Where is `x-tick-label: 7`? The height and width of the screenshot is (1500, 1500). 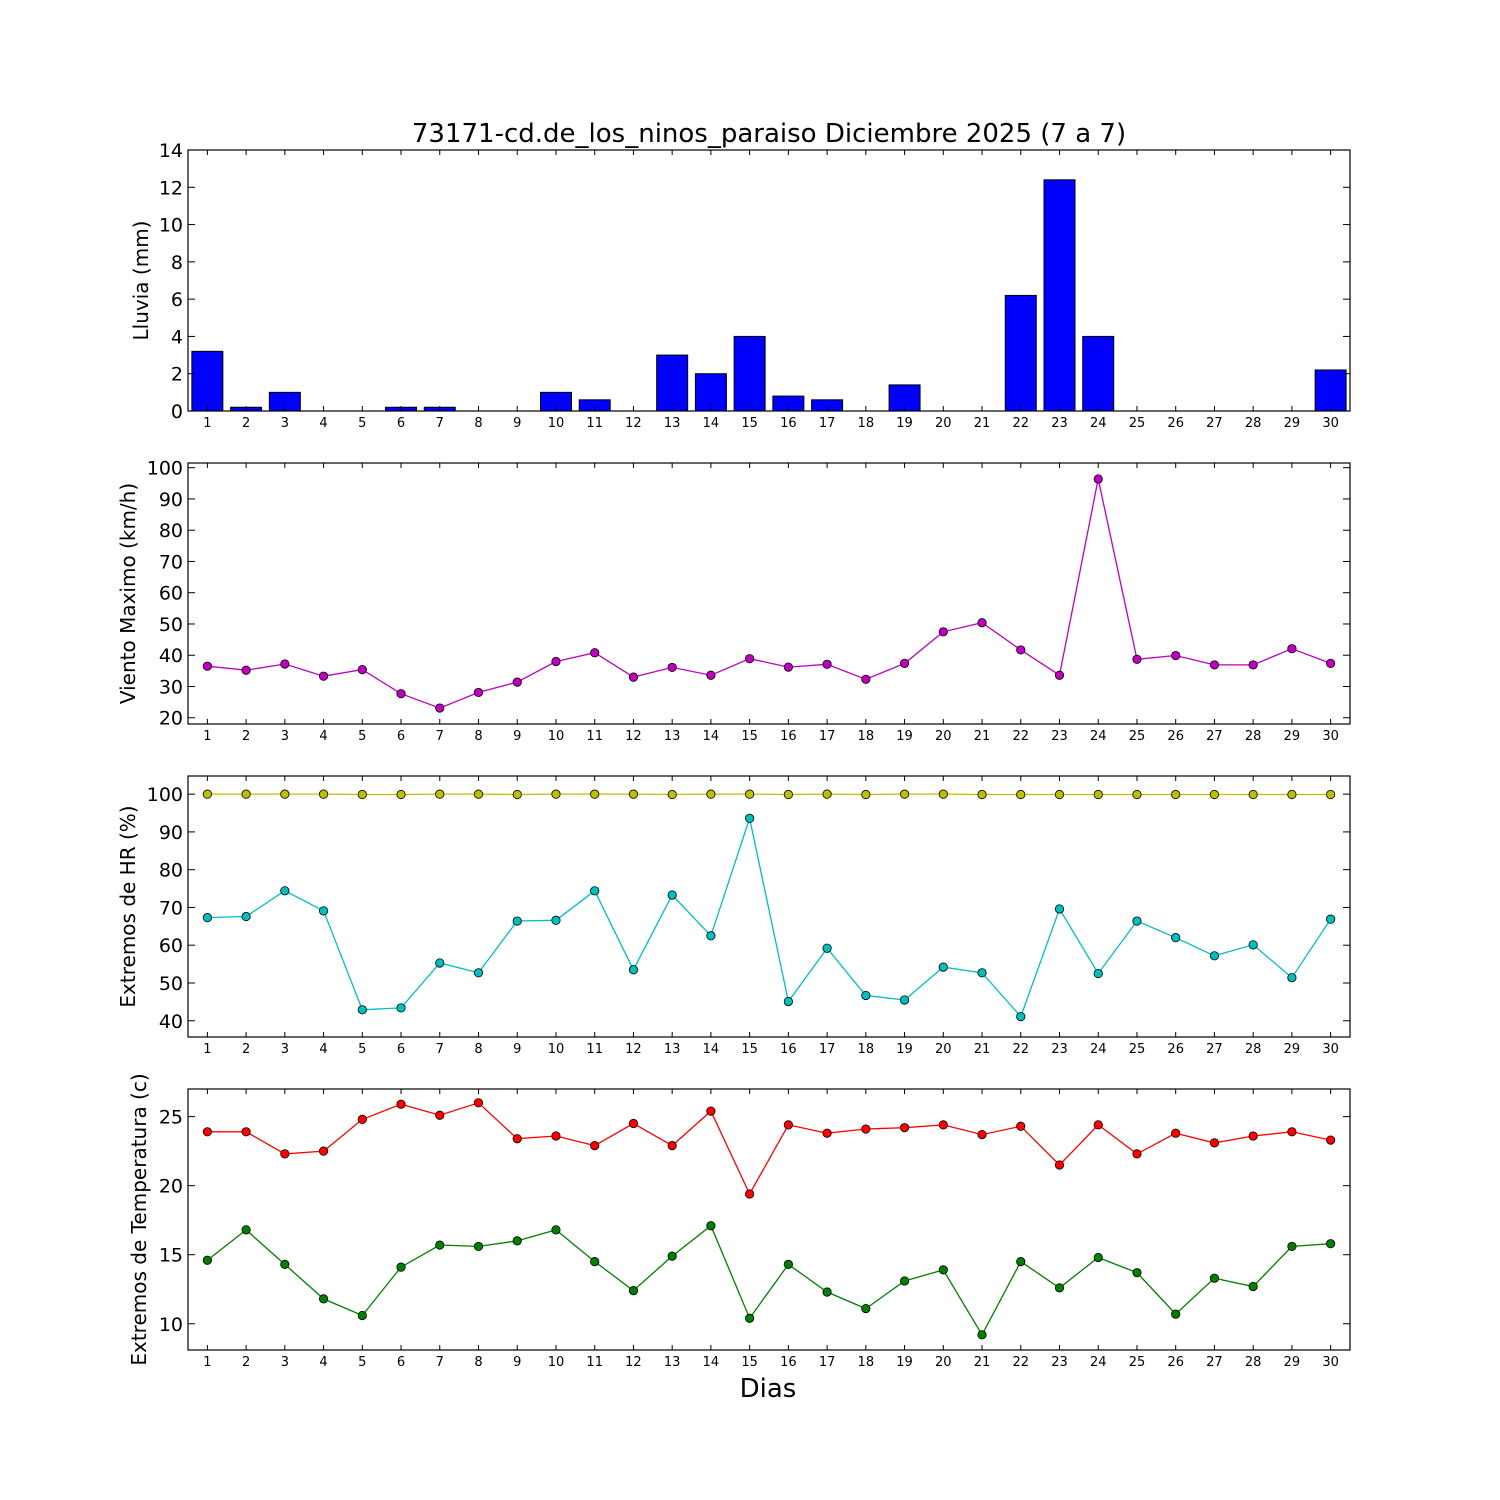
x-tick-label: 7 is located at coordinates (440, 423).